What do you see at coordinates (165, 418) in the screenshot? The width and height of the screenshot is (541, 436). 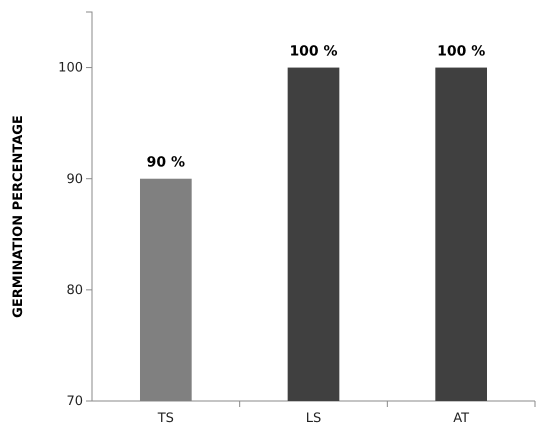 I see `x-tick-label: TS` at bounding box center [165, 418].